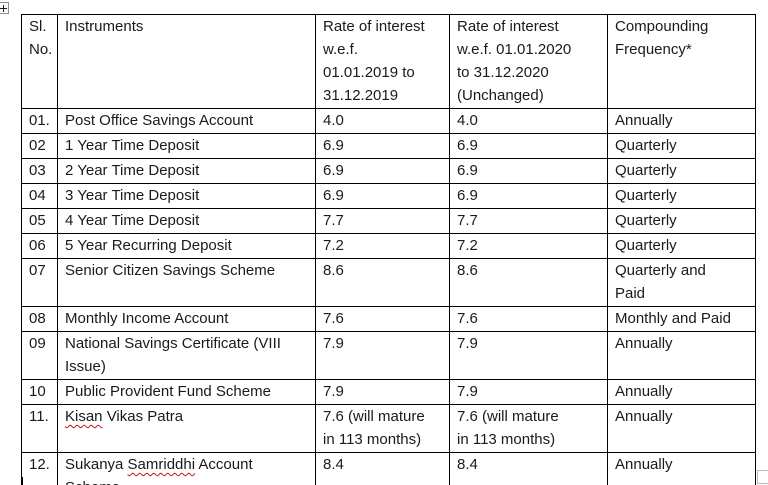 This screenshot has width=768, height=485. I want to click on cell-instrument: 3 Year Time Deposit, so click(186, 196).